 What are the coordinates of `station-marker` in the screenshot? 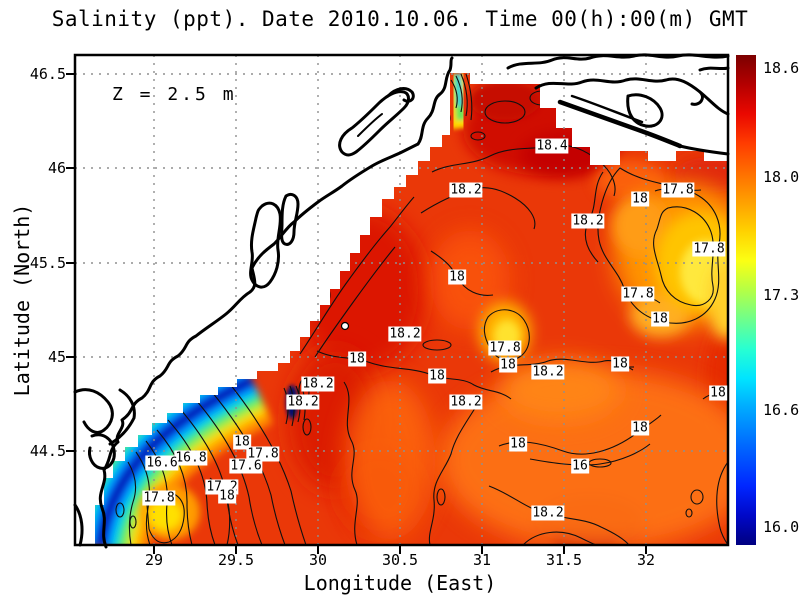 It's located at (345, 326).